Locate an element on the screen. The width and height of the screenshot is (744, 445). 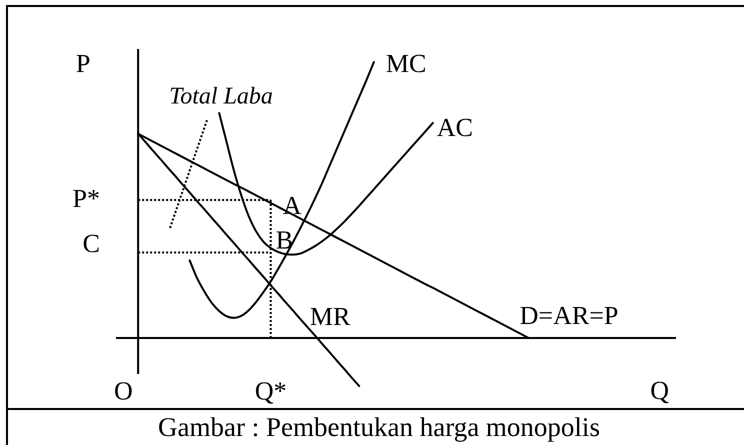
series-label: MR is located at coordinates (331, 316).